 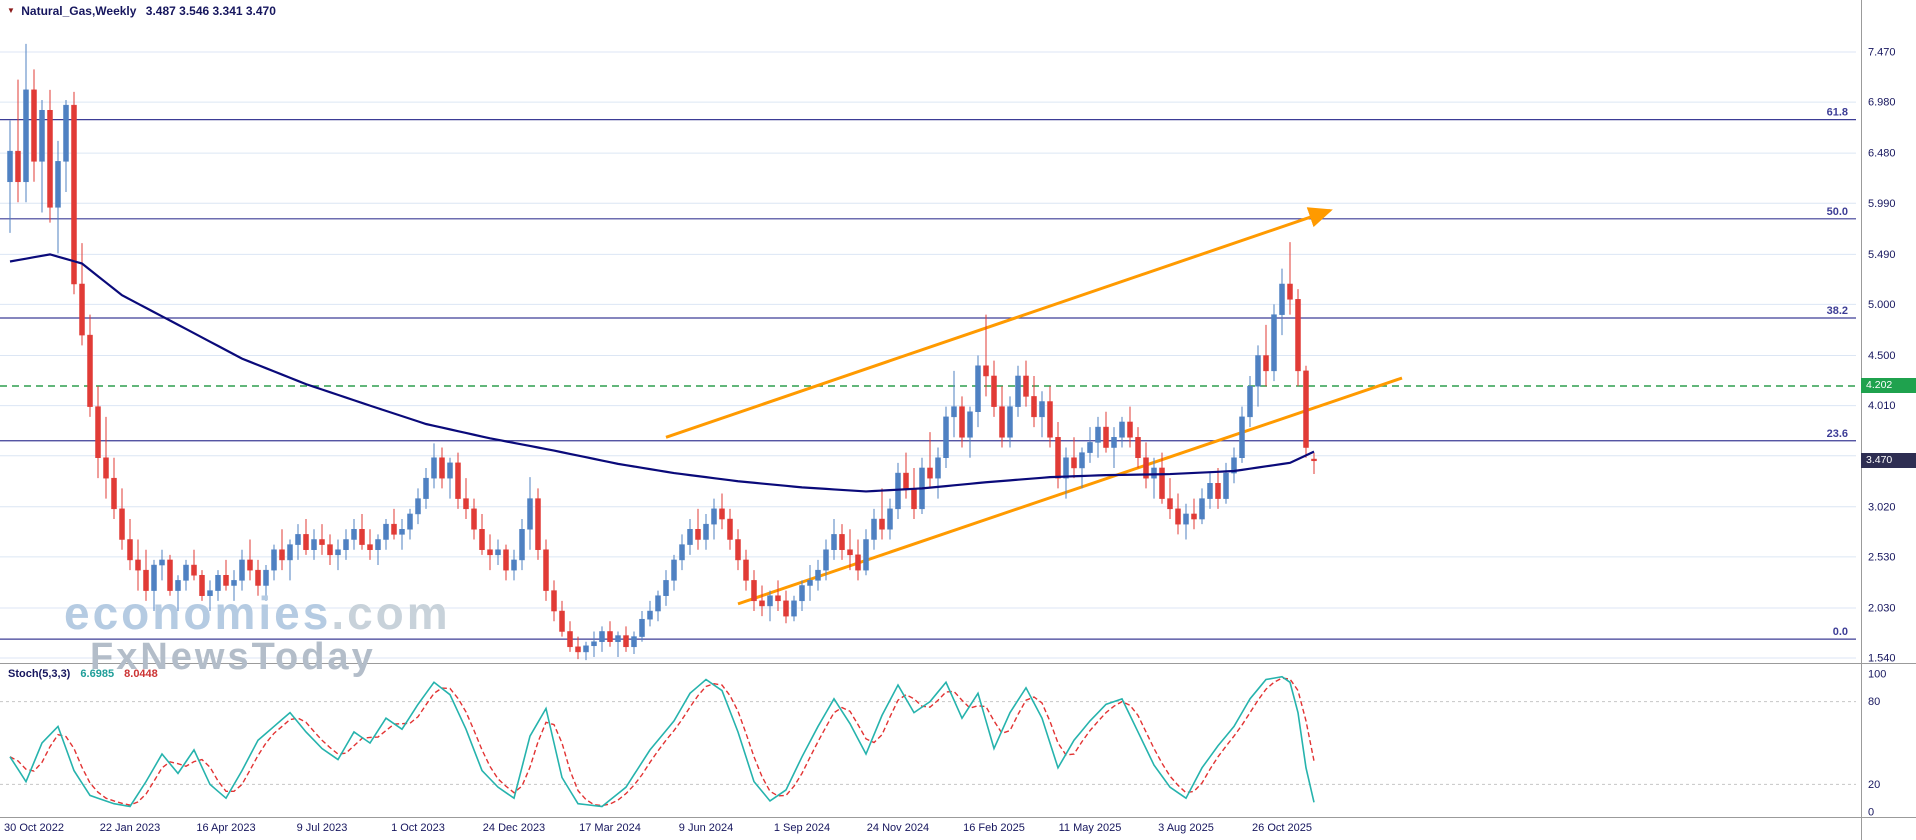 I want to click on date-label: 17 Mar 2024, so click(x=610, y=828).